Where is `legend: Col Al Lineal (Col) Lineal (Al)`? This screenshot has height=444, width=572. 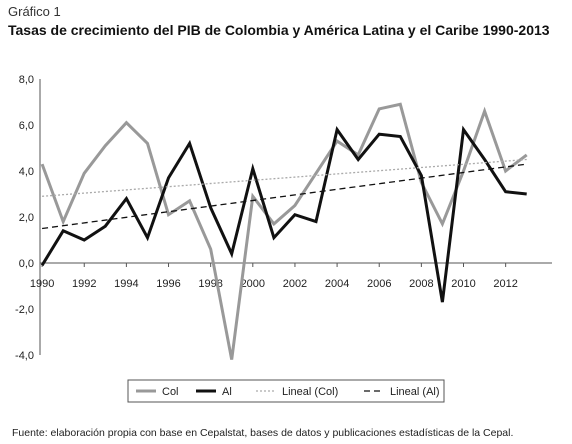 legend: Col Al Lineal (Col) Lineal (Al) is located at coordinates (286, 391).